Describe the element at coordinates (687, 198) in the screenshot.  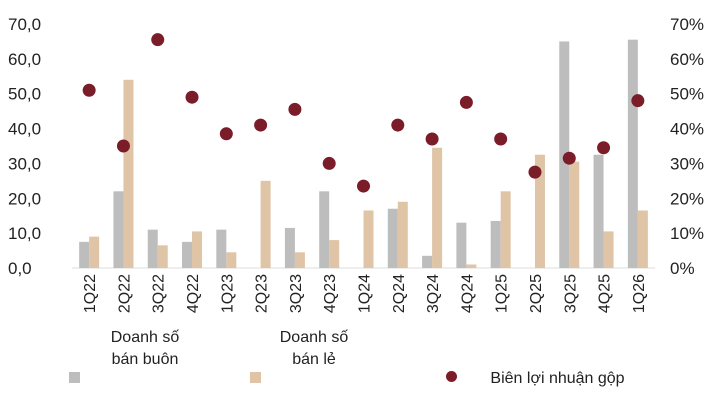
I see `y-right-tick-label: 20%` at that location.